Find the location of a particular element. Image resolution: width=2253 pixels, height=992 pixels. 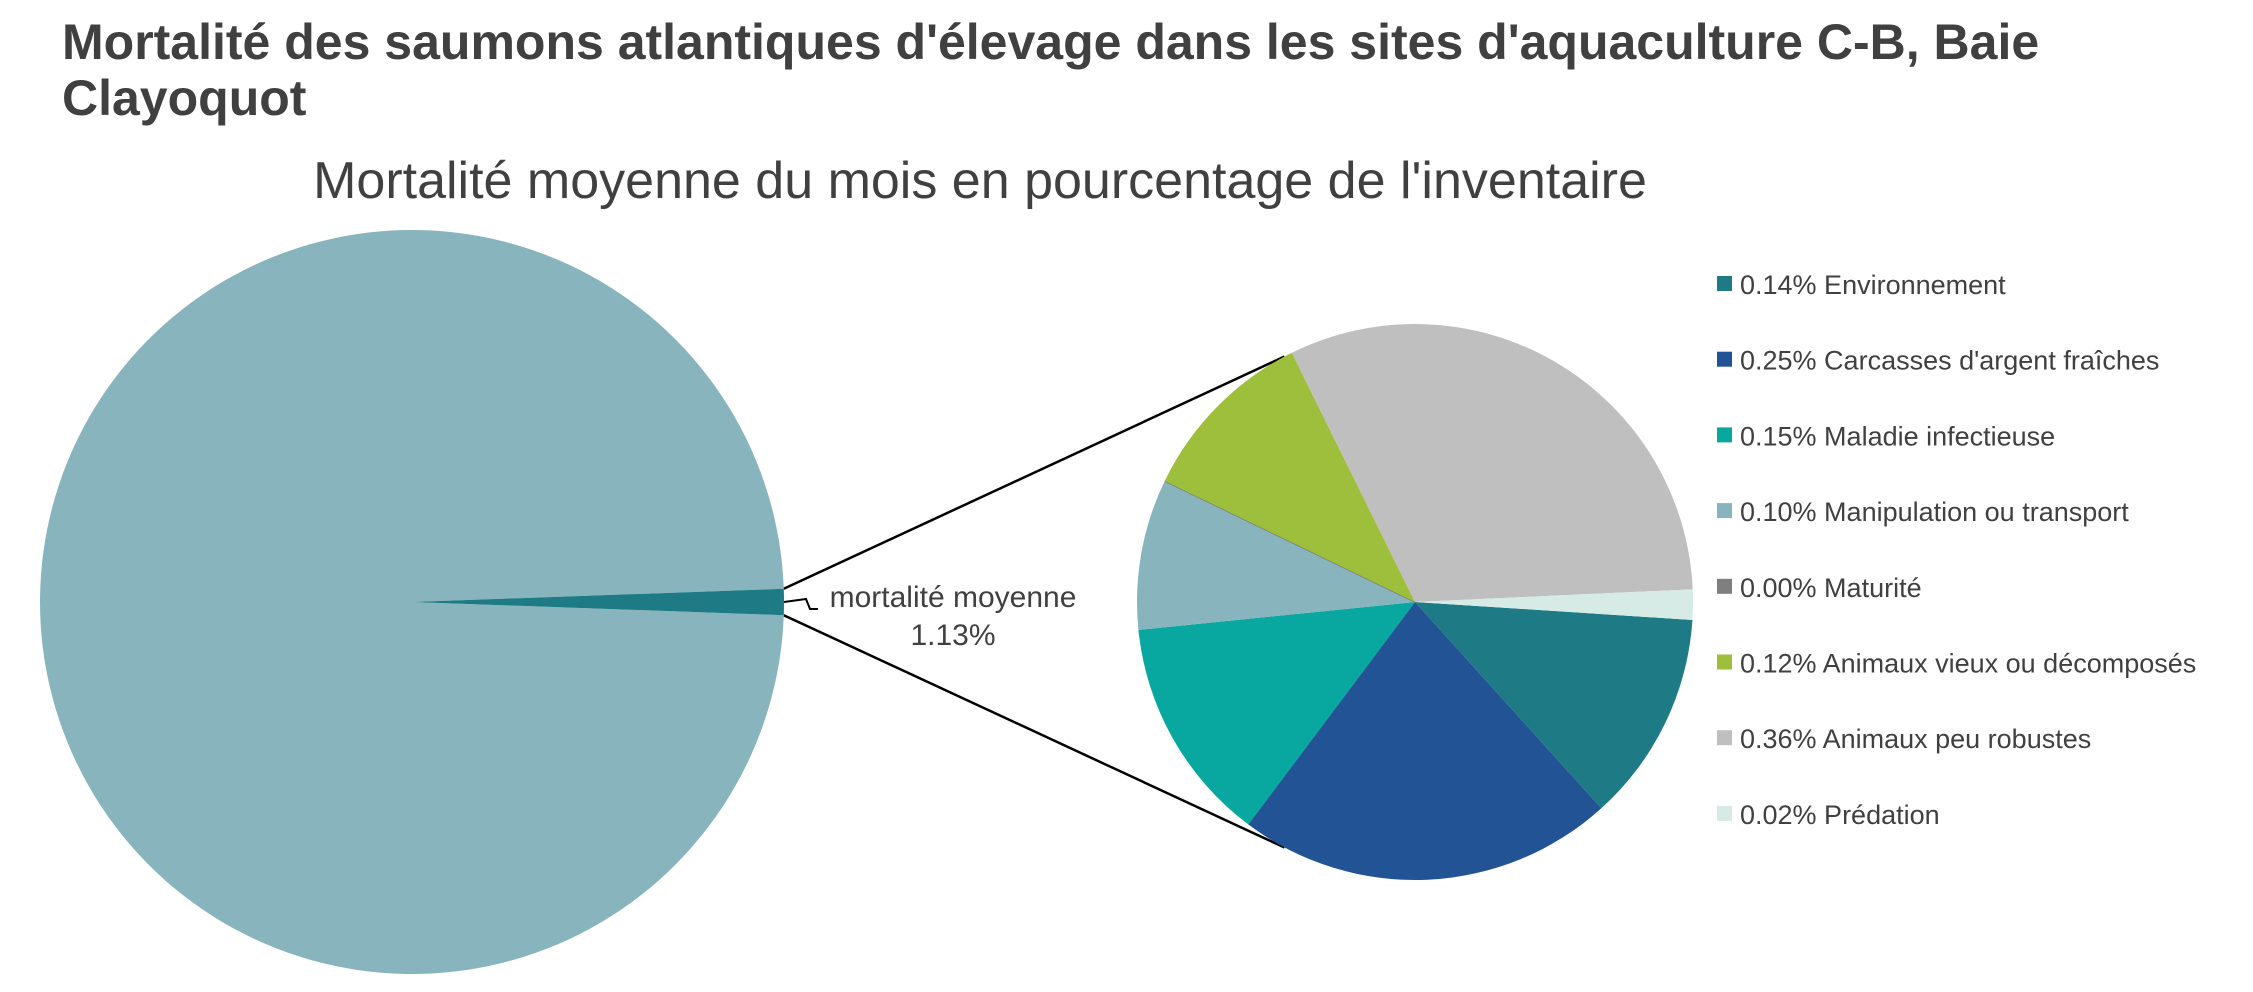

main-pie-slice-mortality is located at coordinates (598, 602).